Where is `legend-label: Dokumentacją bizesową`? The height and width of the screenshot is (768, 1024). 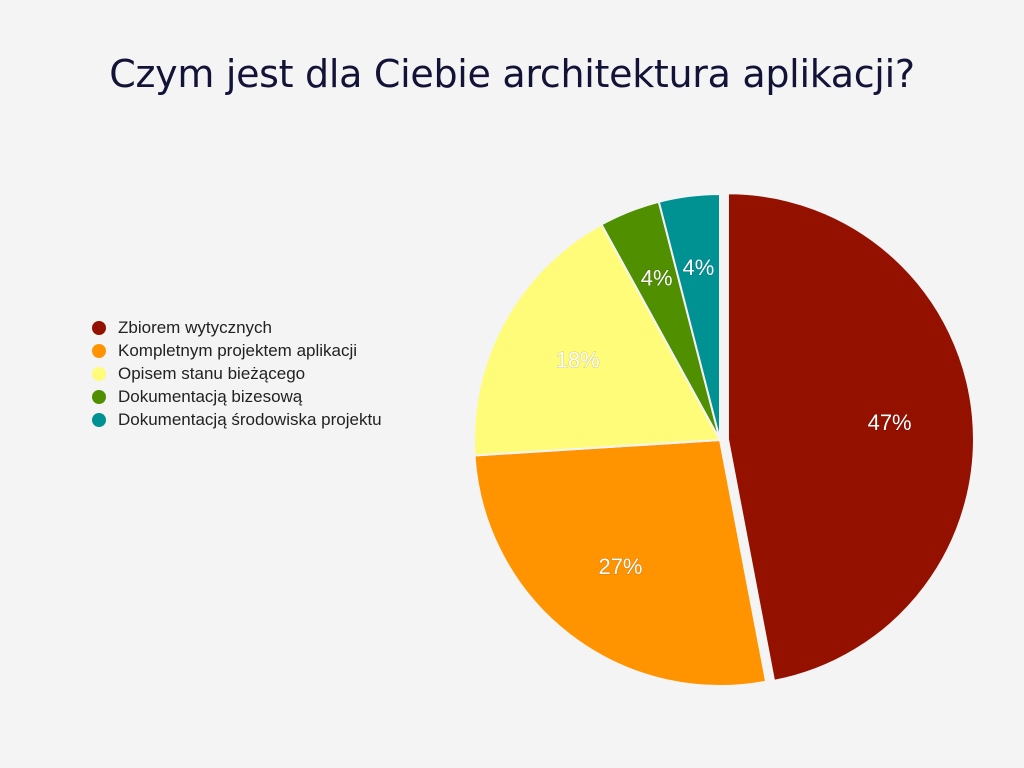
legend-label: Dokumentacją bizesową is located at coordinates (210, 396).